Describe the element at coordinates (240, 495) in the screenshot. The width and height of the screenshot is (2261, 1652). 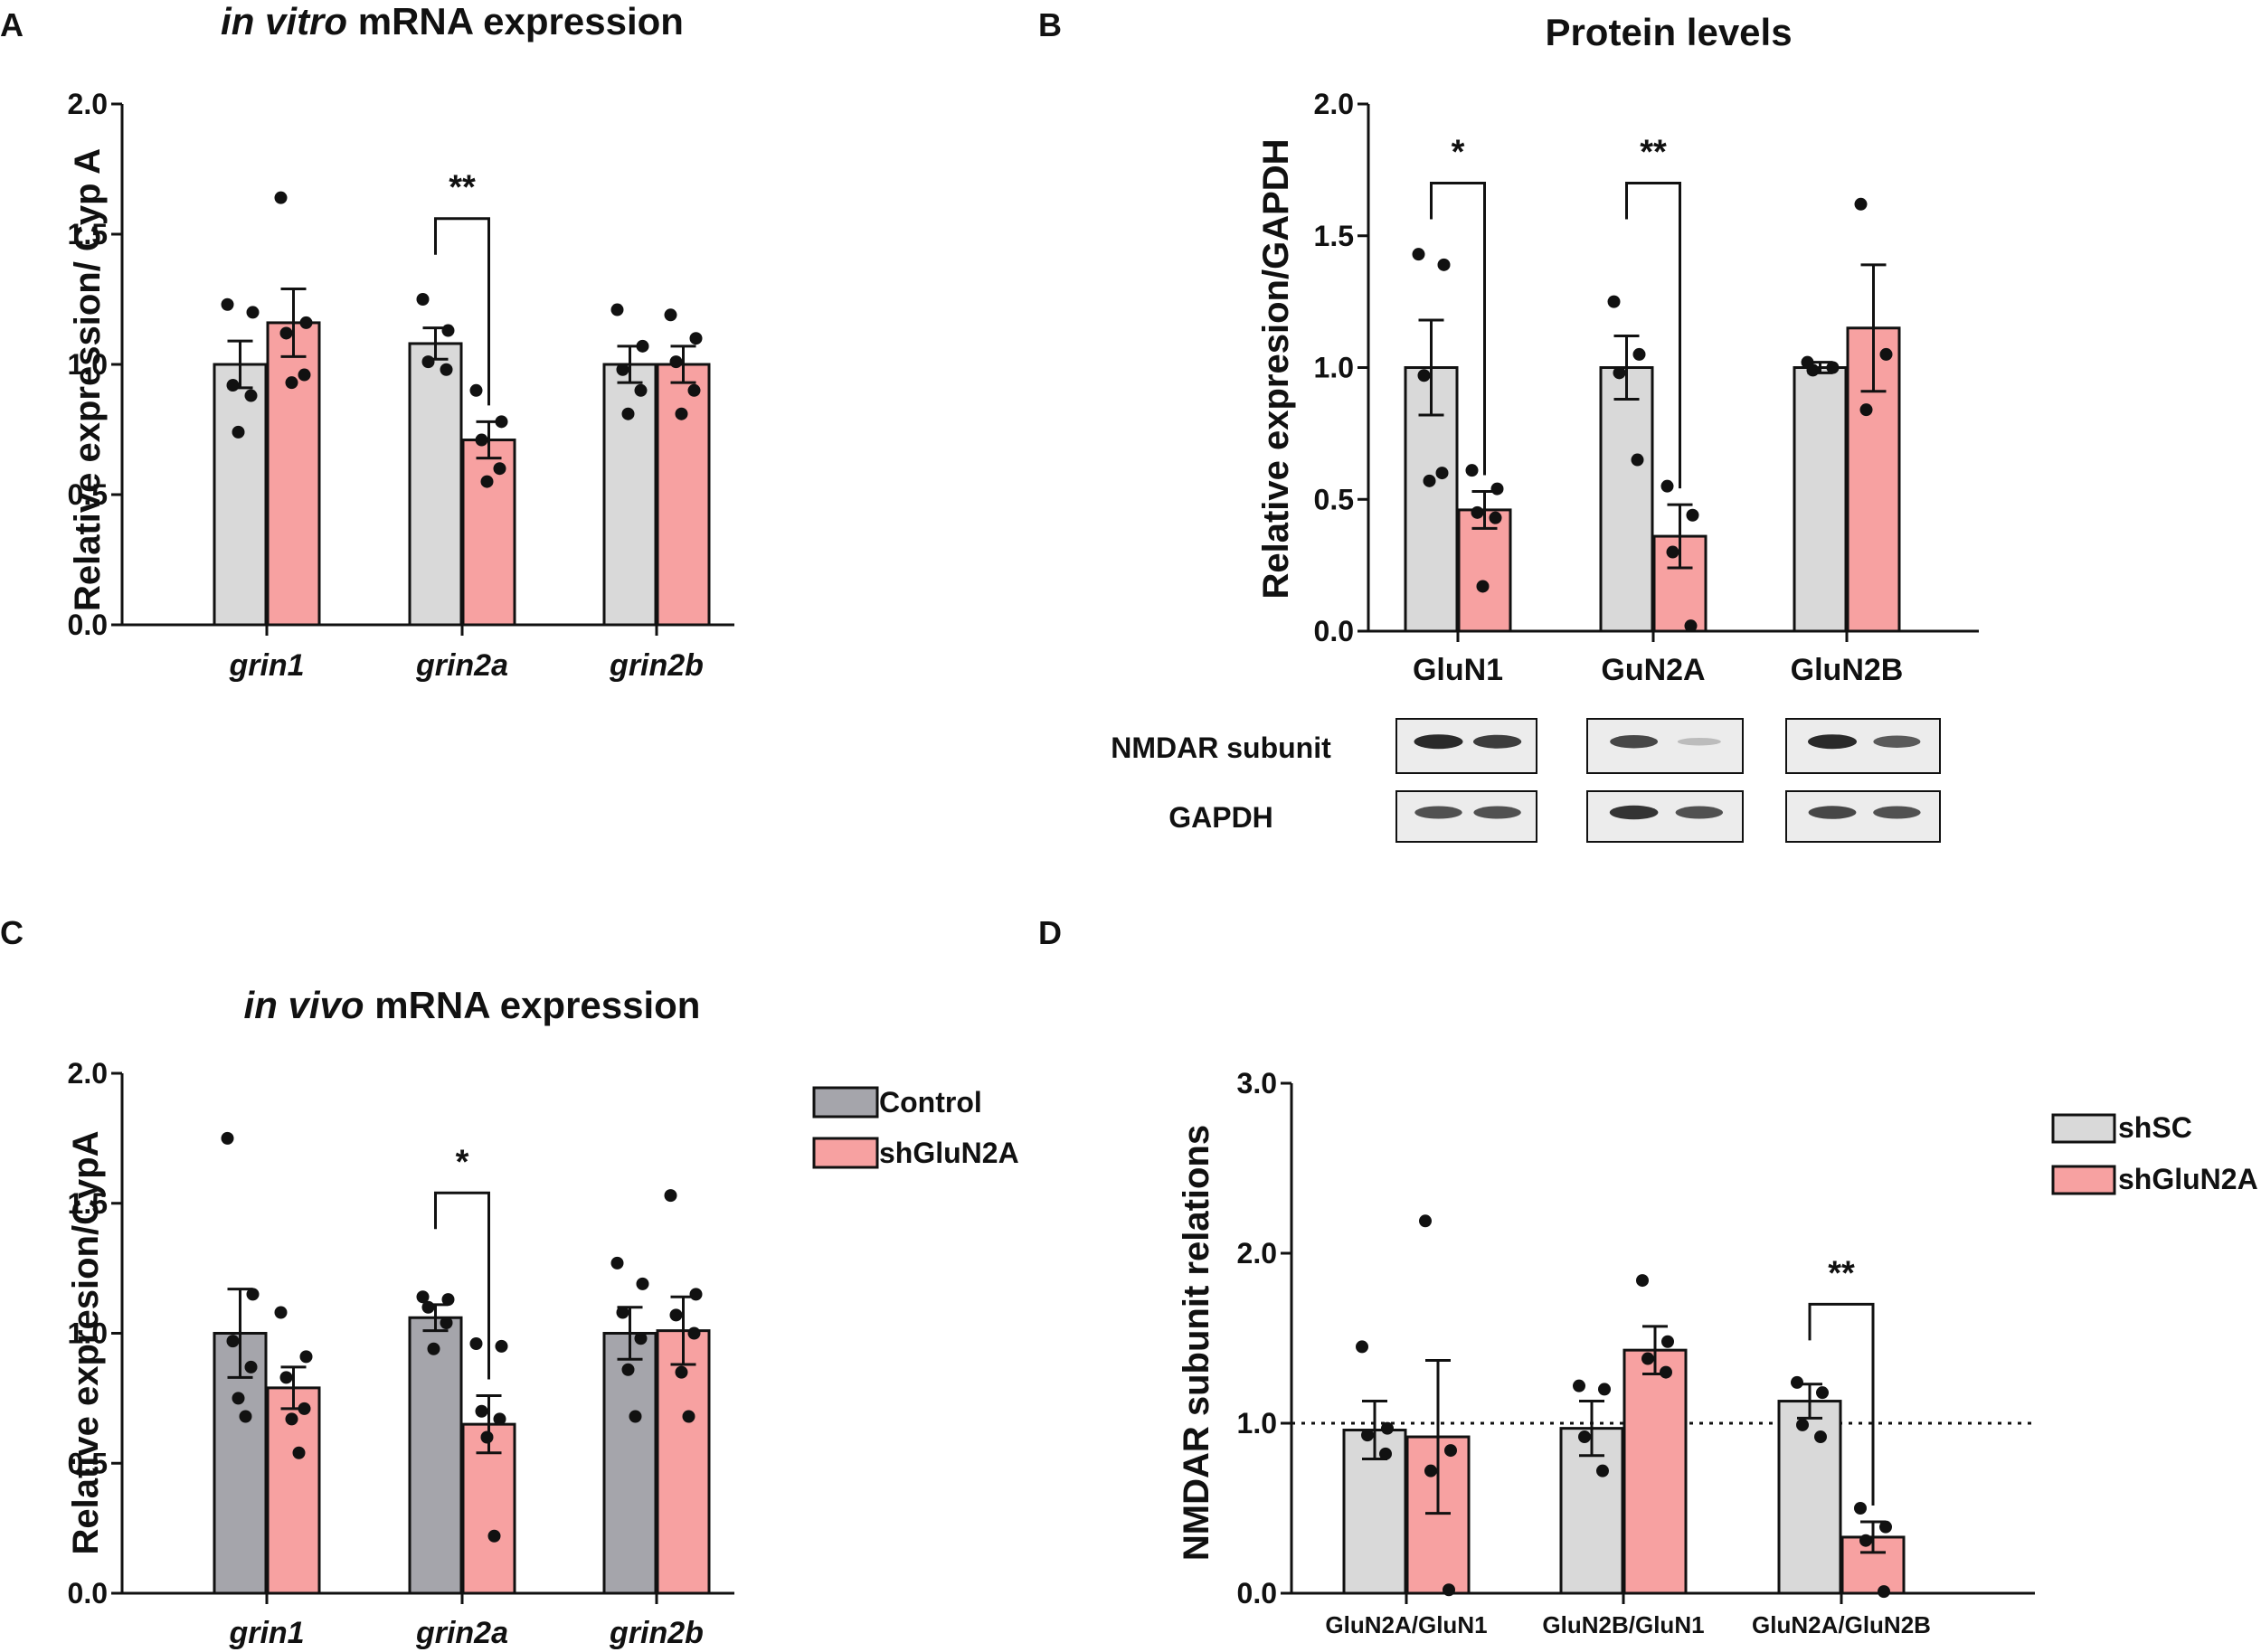
I see `bar-control-grin1` at that location.